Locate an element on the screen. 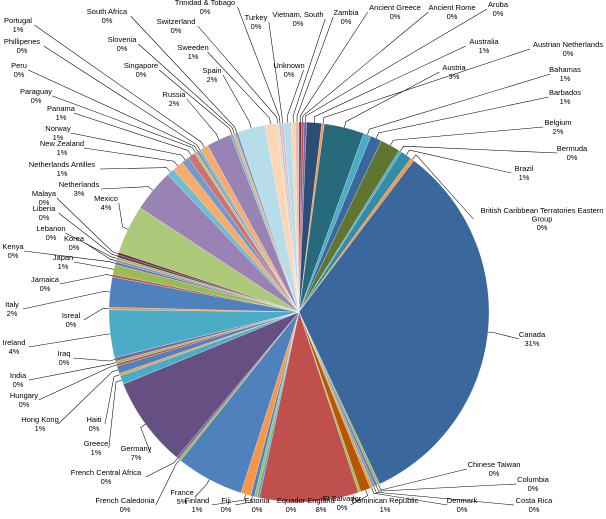 This screenshot has width=606, height=519. leader-line-british-caribbean-terratories-eastern-group is located at coordinates (443, 187).